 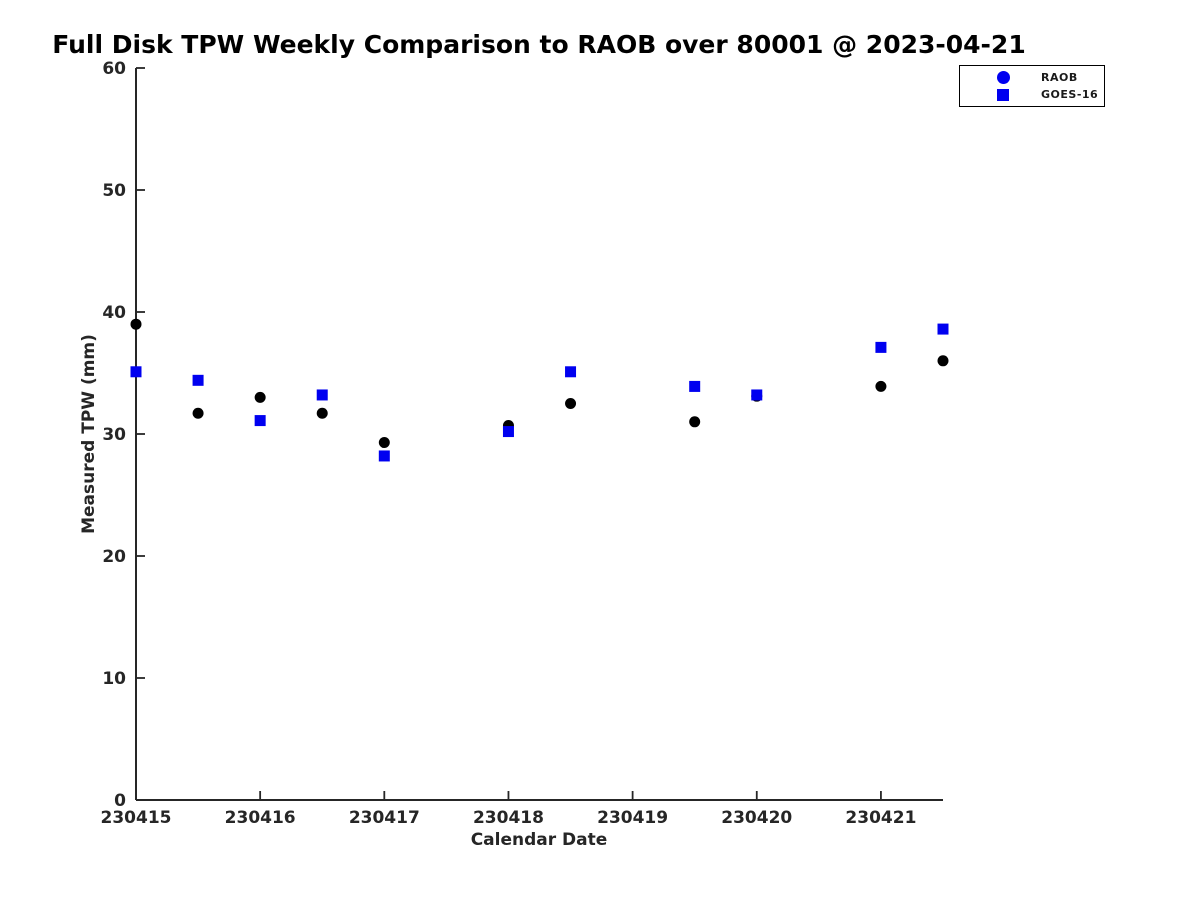 What do you see at coordinates (384, 818) in the screenshot?
I see `x-tick-label: 230417` at bounding box center [384, 818].